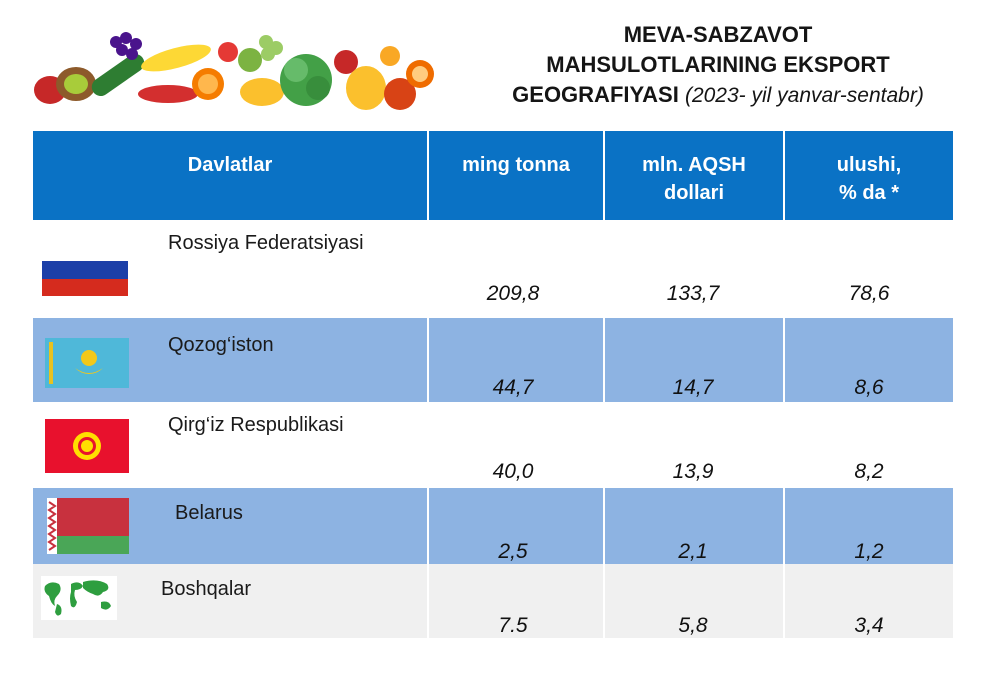 The width and height of the screenshot is (981, 678). I want to click on header-countries: Davlatlar, so click(230, 175).